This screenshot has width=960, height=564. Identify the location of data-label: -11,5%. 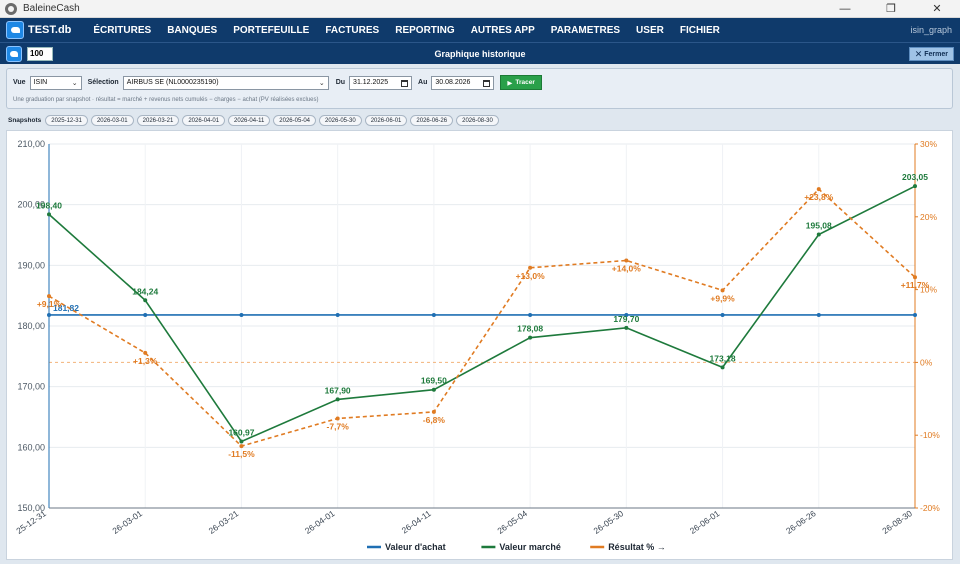
(241, 454).